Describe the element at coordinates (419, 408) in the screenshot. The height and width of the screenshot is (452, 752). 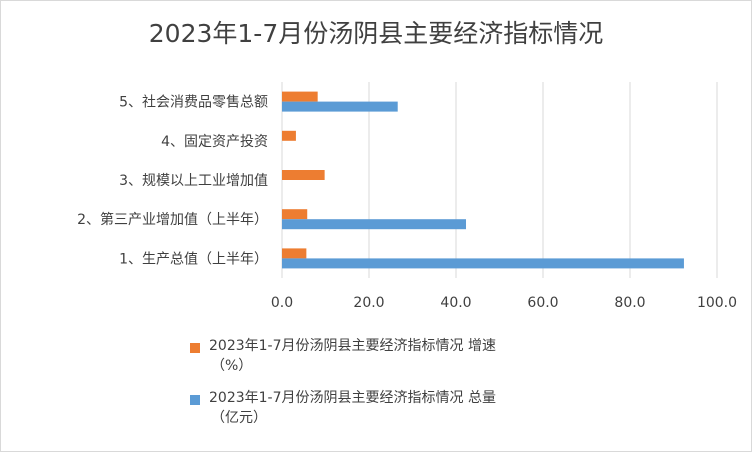
I see `legend-label-total: 2023年1-7月份汤阴县主要经济指标情况 总量 （亿元）` at that location.